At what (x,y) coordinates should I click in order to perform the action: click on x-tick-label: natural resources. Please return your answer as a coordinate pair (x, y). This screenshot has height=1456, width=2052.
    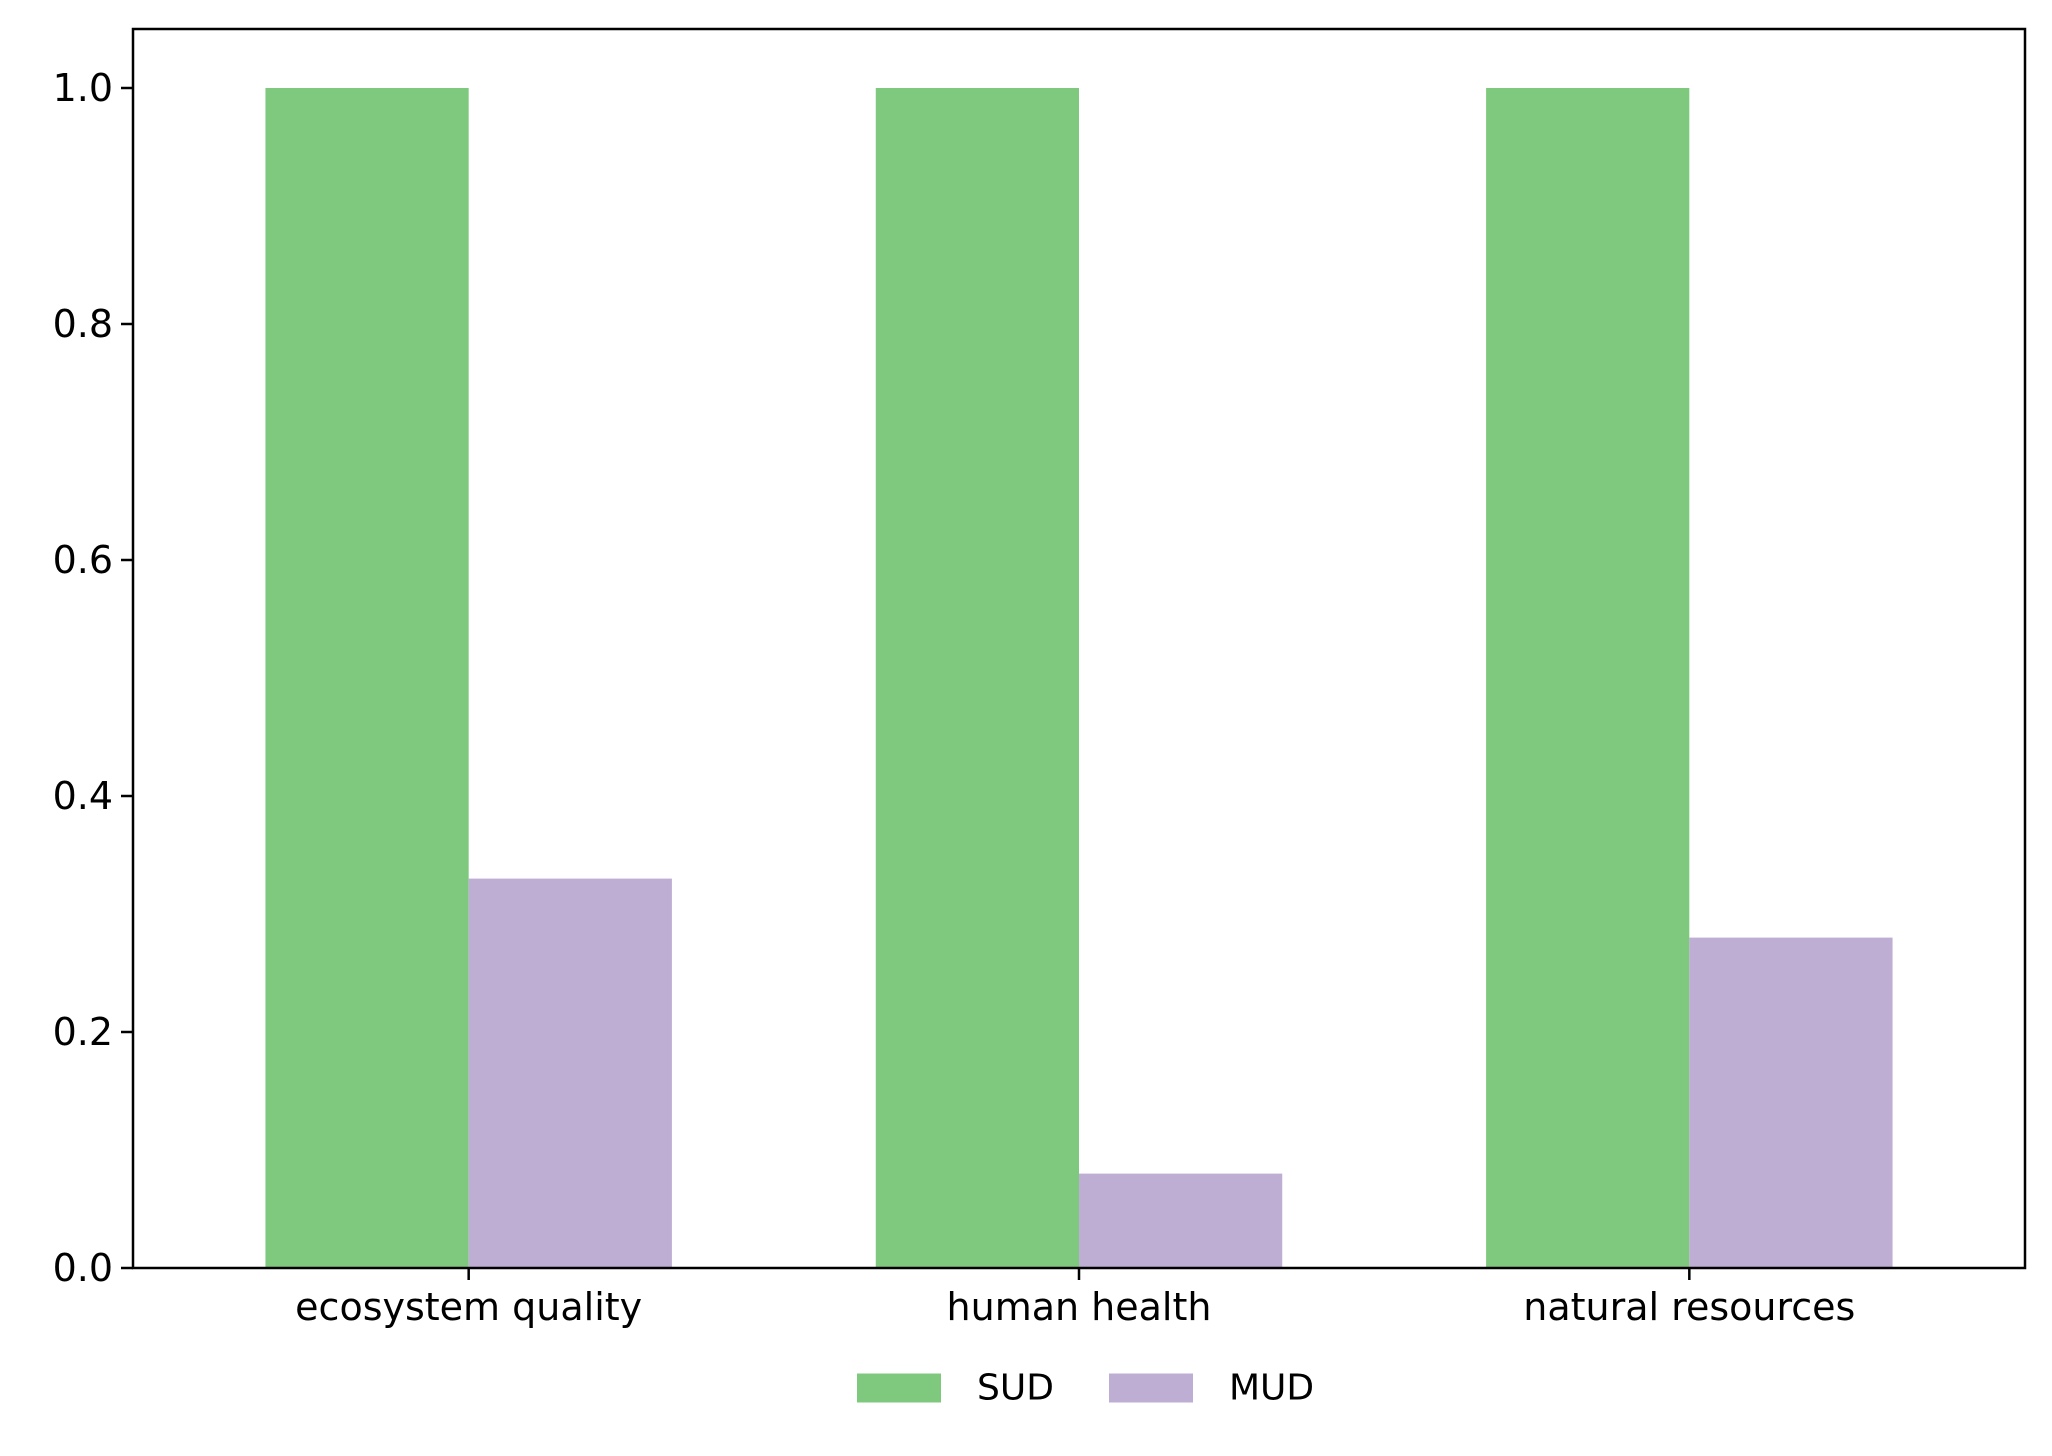
    Looking at the image, I should click on (1689, 1307).